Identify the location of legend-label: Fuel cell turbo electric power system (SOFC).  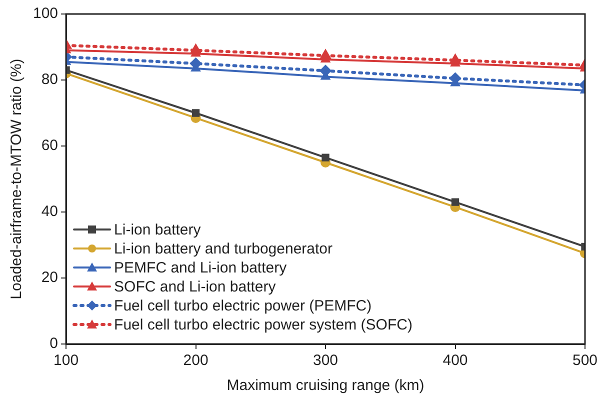
(263, 325).